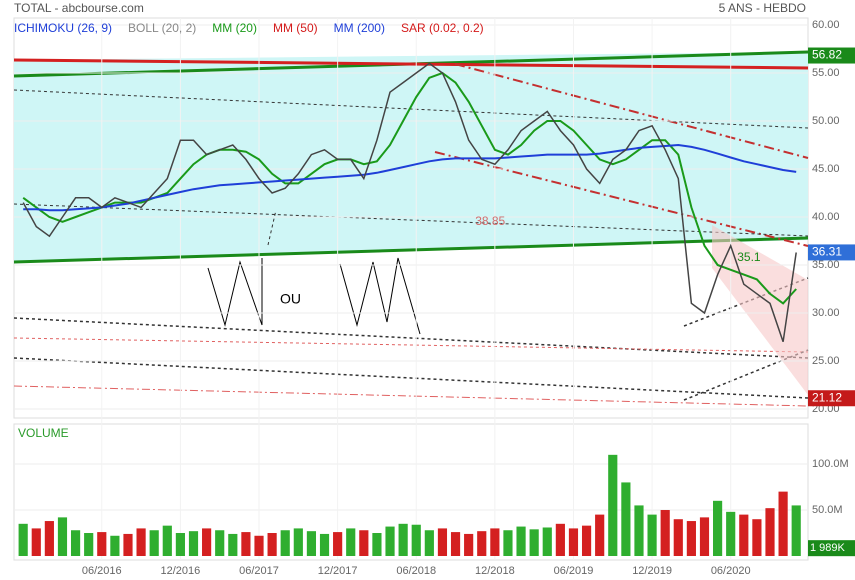 This screenshot has height=580, width=855. What do you see at coordinates (827, 510) in the screenshot?
I see `y-tick-label: 50.0M` at bounding box center [827, 510].